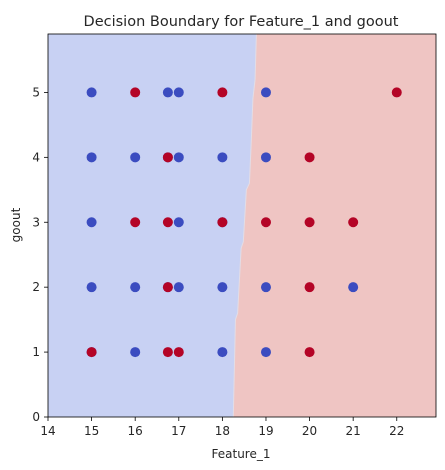  Describe the element at coordinates (36, 287) in the screenshot. I see `y-tick-label: 2` at that location.